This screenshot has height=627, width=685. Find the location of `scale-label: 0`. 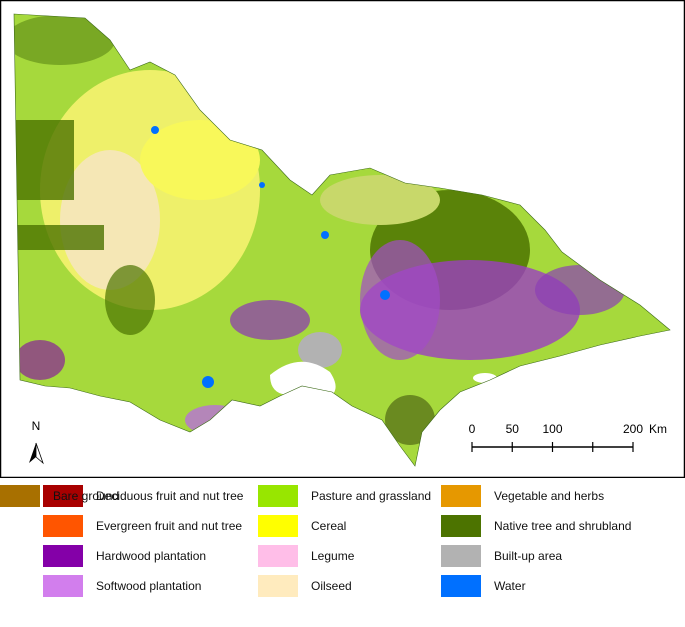

scale-label: 0 is located at coordinates (472, 429).